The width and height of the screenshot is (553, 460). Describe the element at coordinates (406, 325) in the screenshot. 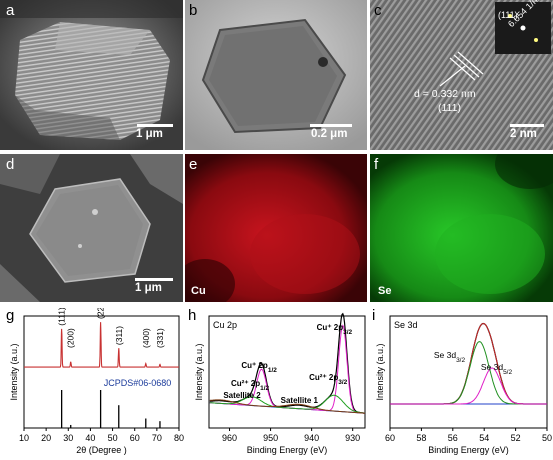

I see `chart-title: Se 3d` at that location.